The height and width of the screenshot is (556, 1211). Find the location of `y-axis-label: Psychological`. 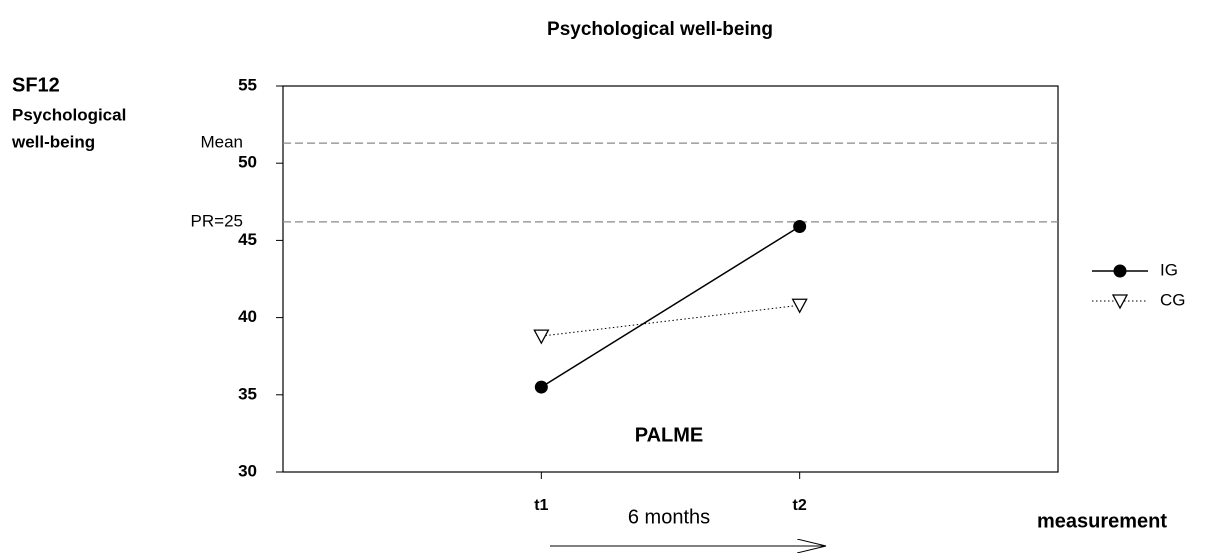

y-axis-label: Psychological is located at coordinates (69, 114).